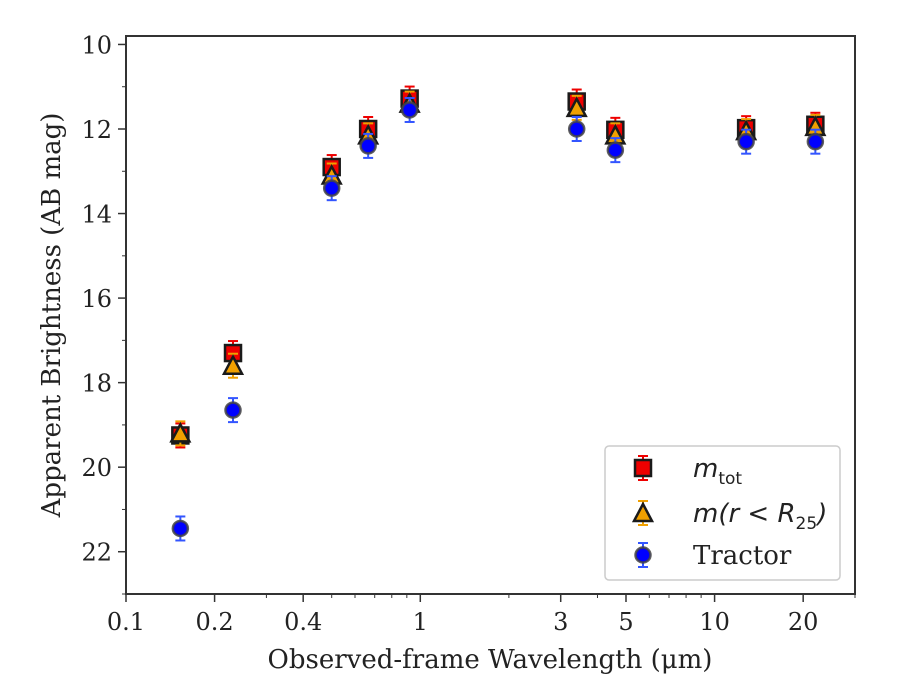  I want to click on y-tick-label: 12, so click(96, 130).